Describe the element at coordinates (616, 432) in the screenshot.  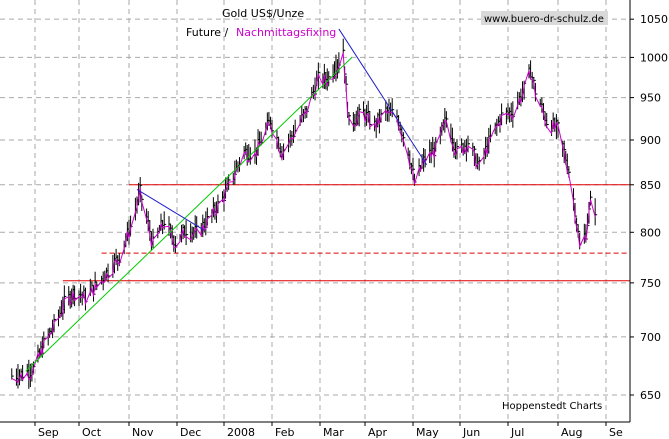
I see `x-tick-label: Se` at that location.